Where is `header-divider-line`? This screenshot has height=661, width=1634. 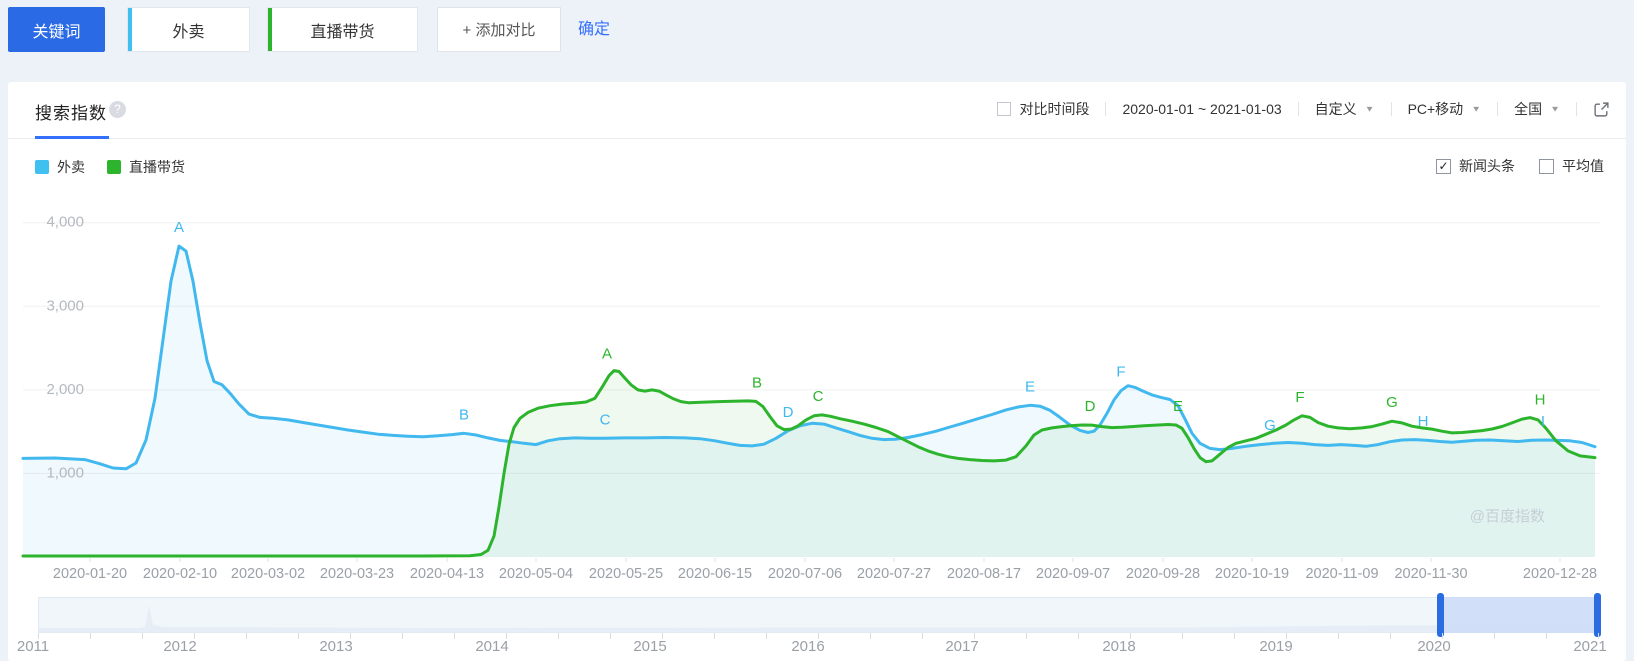
header-divider-line is located at coordinates (817, 138).